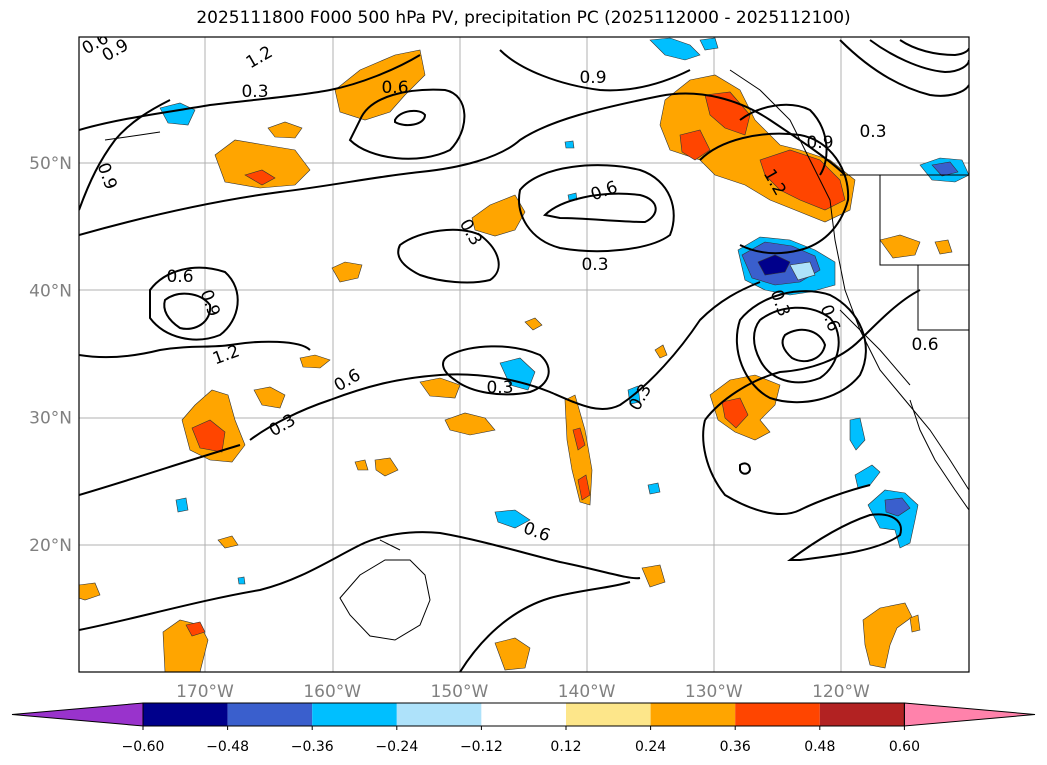 This screenshot has width=1047, height=765. I want to click on colorbar-arrow-low, so click(77, 714).